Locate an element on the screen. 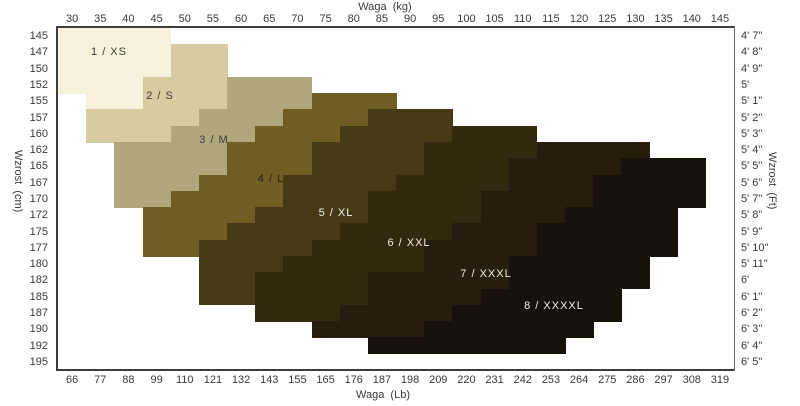 This screenshot has width=800, height=406. size-label: 1 / XS is located at coordinates (109, 52).